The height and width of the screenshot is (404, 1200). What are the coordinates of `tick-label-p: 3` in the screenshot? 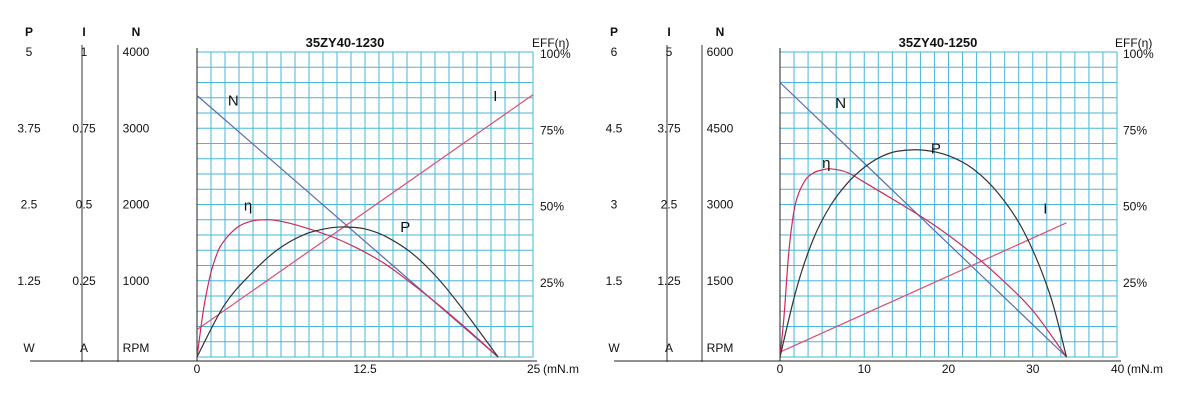 It's located at (614, 205).